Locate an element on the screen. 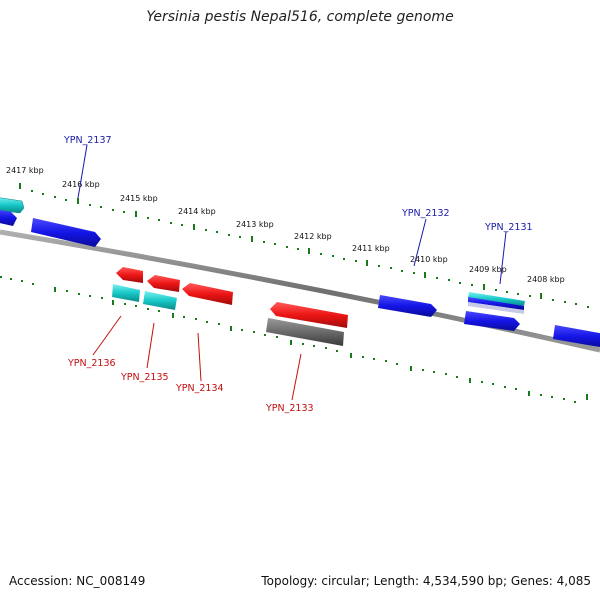 This screenshot has width=600, height=600. gene-label-reverse: YPN_2135 is located at coordinates (144, 377).